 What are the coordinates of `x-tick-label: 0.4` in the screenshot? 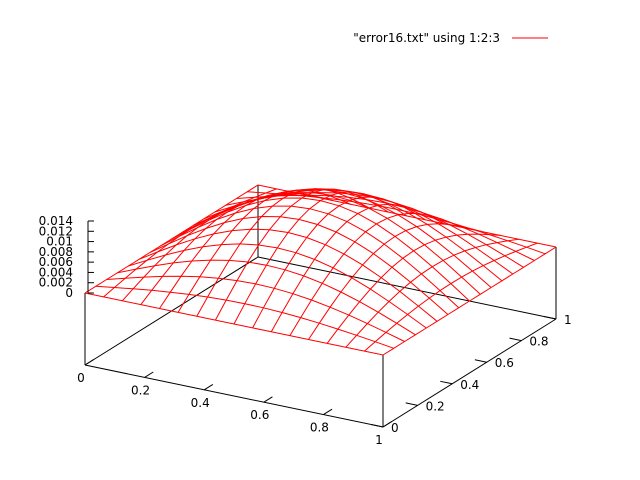 It's located at (200, 403).